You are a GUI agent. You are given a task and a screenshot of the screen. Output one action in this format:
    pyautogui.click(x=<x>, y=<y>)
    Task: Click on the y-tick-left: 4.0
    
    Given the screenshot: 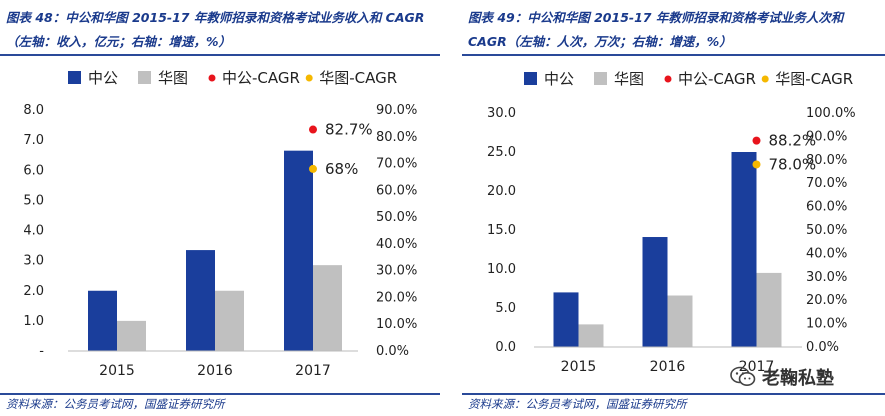 What is the action you would take?
    pyautogui.click(x=33, y=231)
    